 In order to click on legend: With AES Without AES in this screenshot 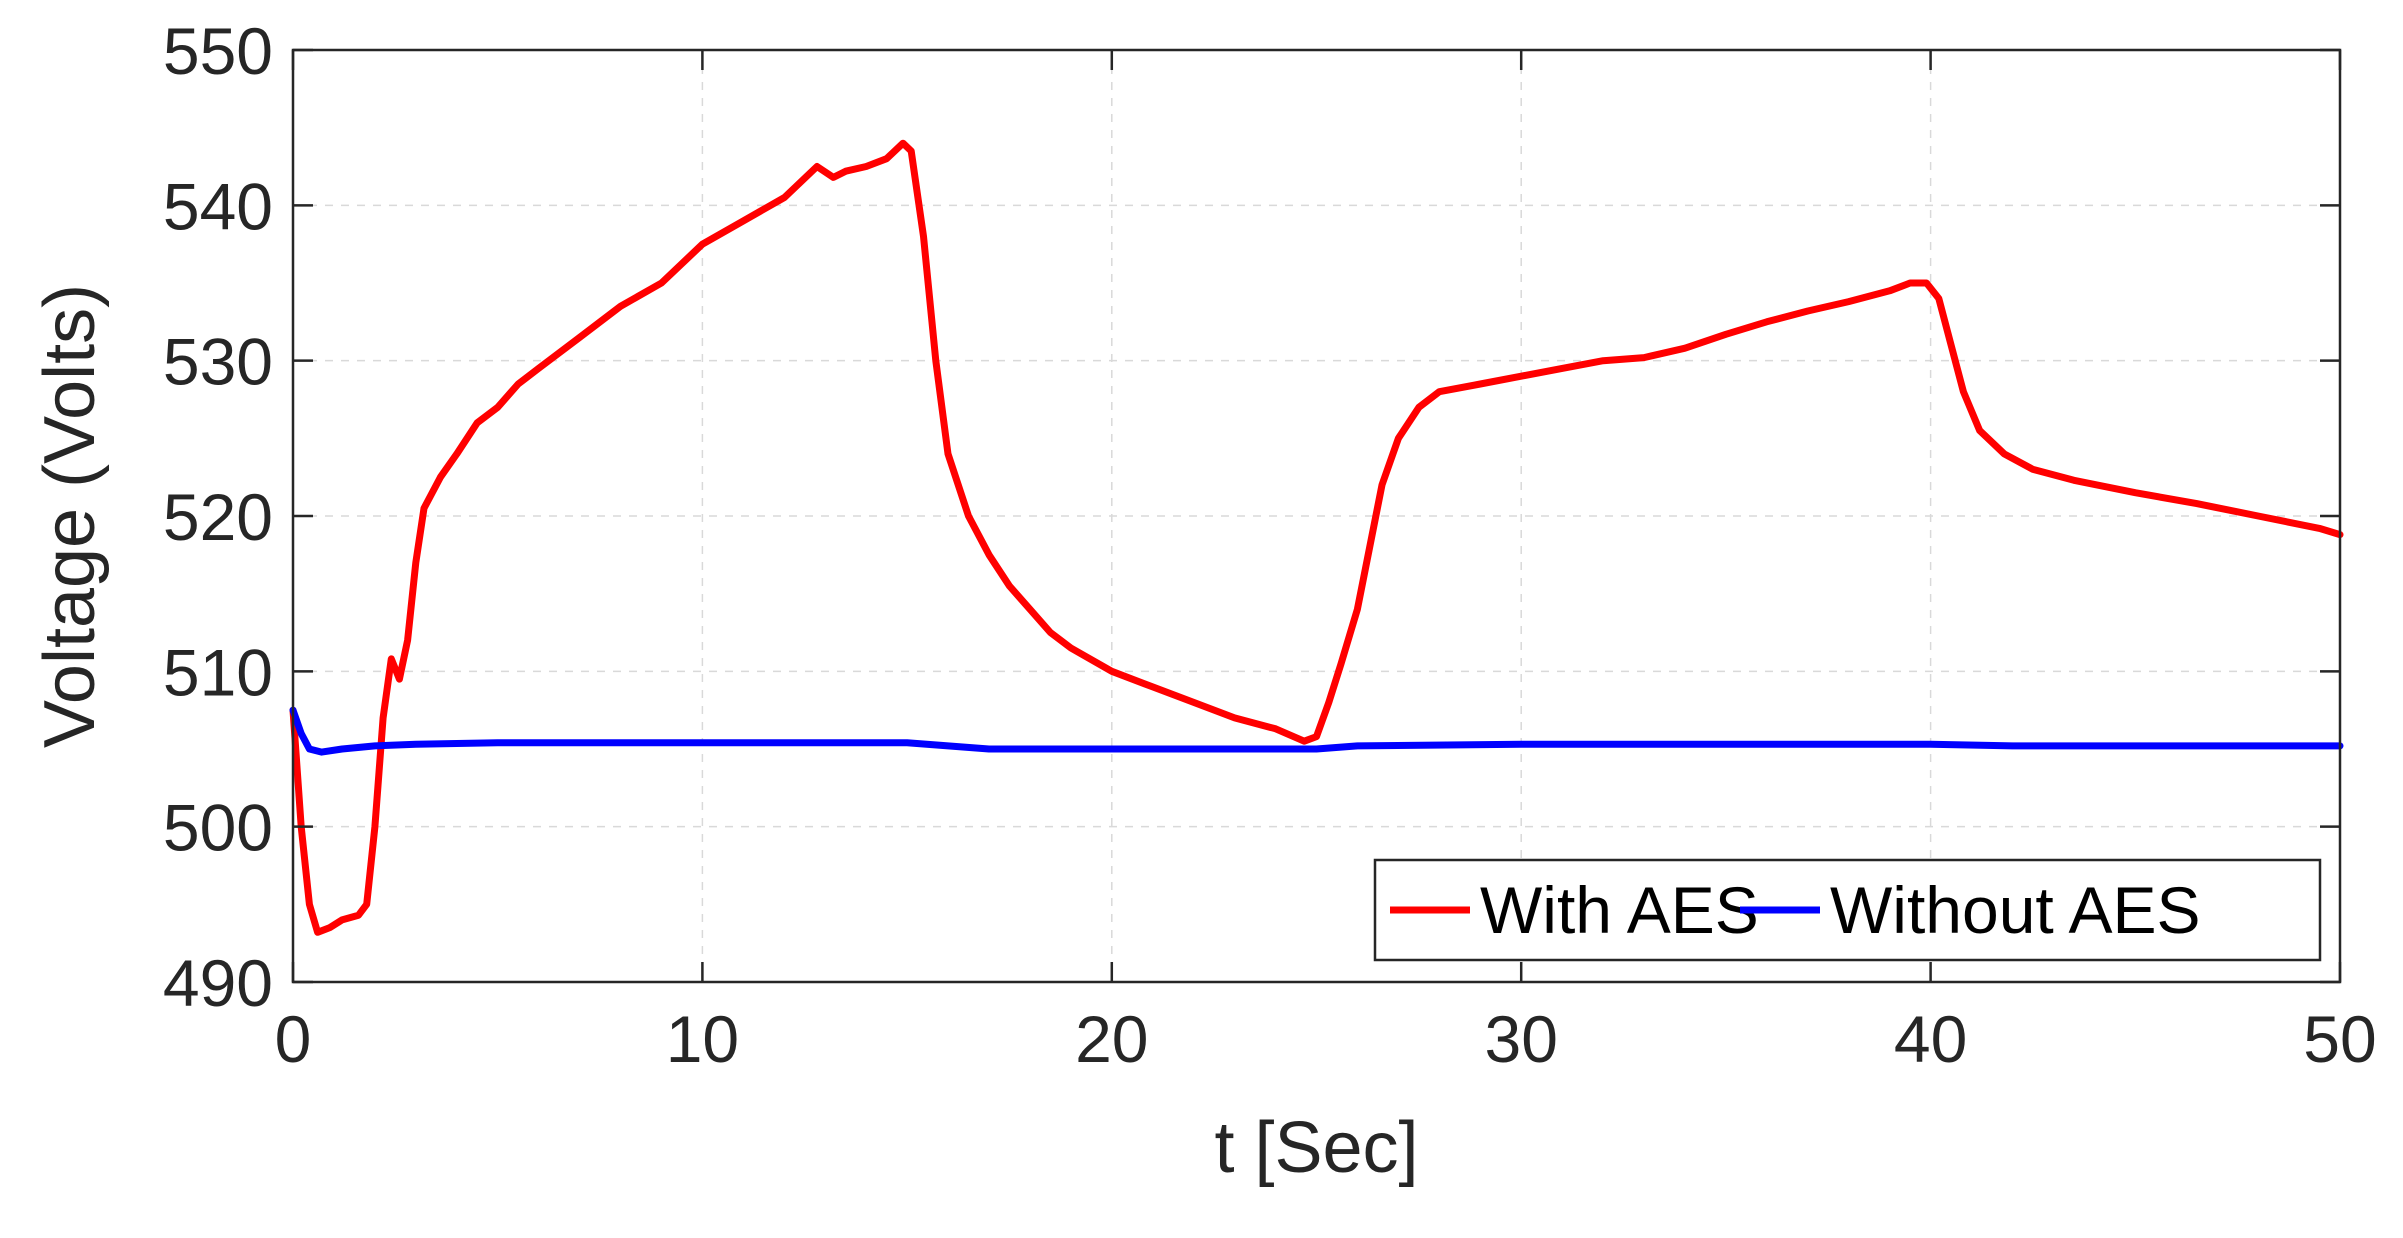, I will do `click(1847, 910)`.